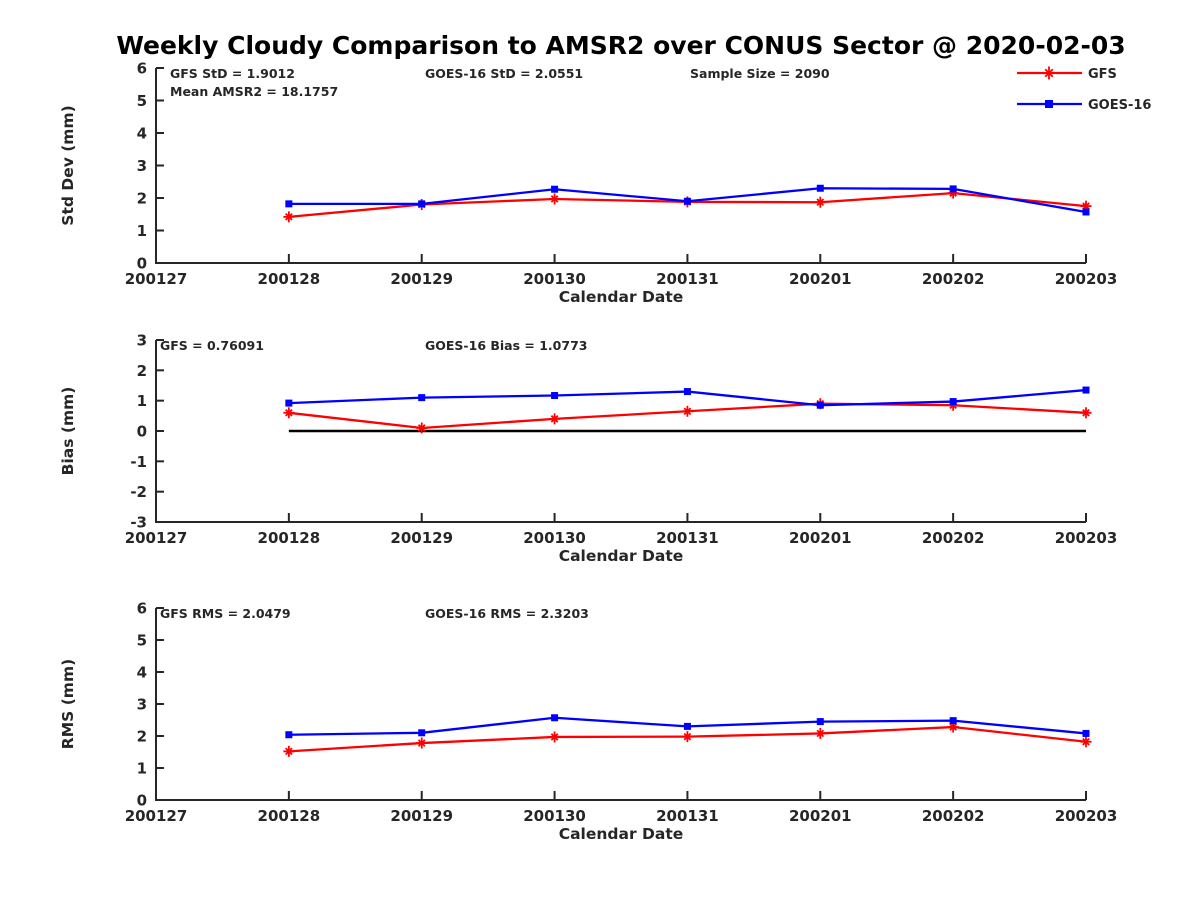 This screenshot has width=1200, height=900. I want to click on y-axis-label: Bias (mm), so click(68, 431).